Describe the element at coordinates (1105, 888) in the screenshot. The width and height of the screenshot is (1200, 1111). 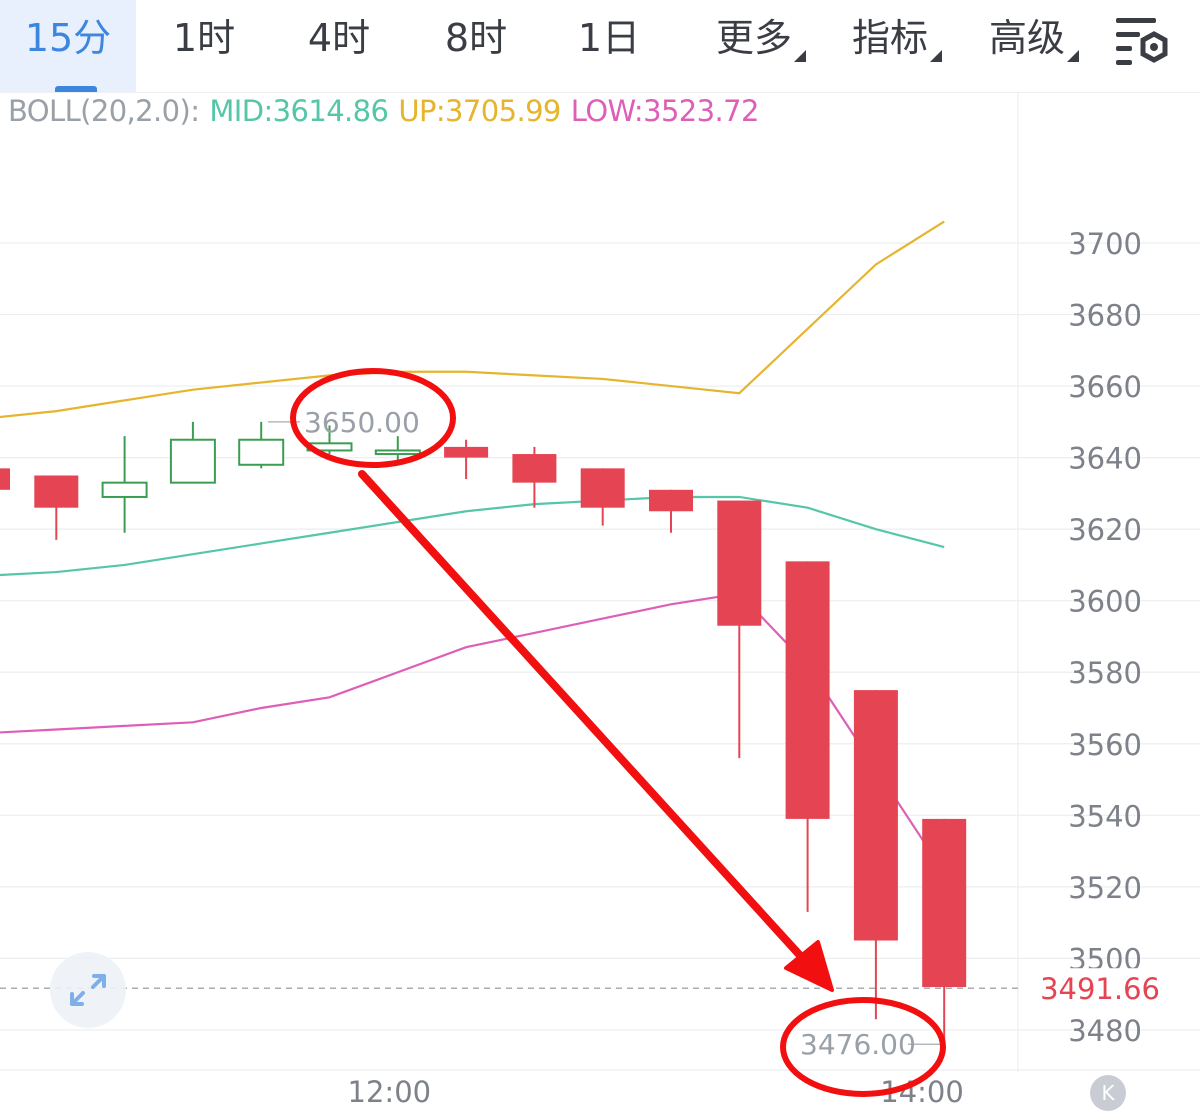
I see `y-tick-label: 3520` at that location.